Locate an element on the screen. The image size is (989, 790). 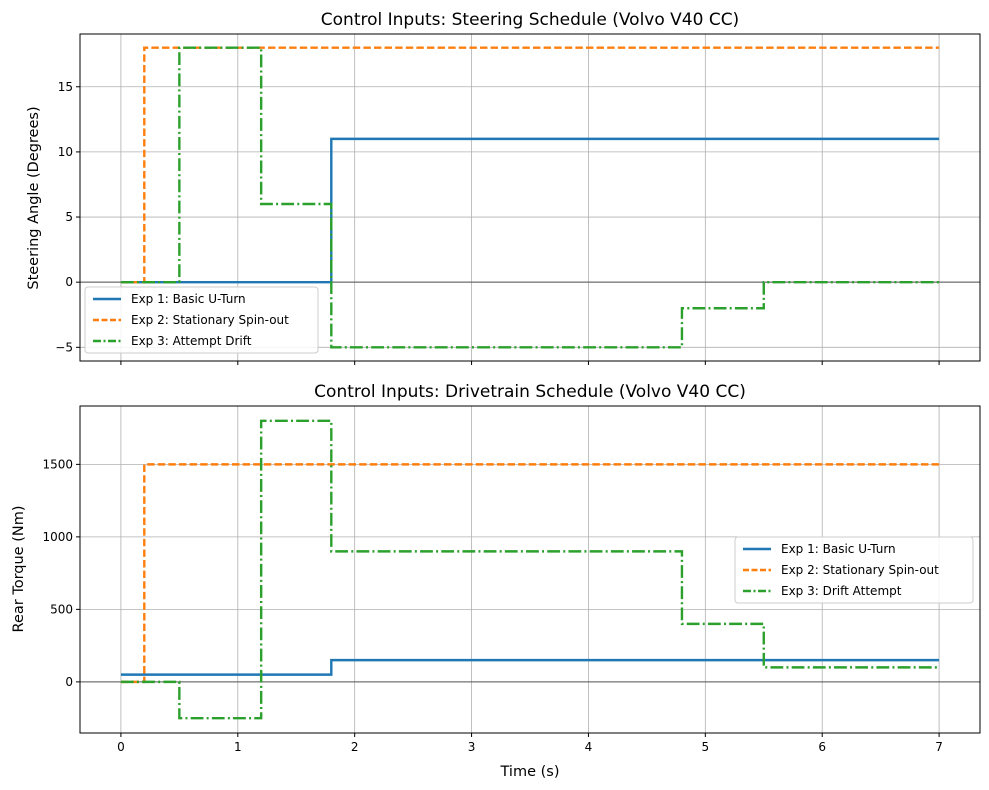
x-tick-label: 3 is located at coordinates (472, 747).